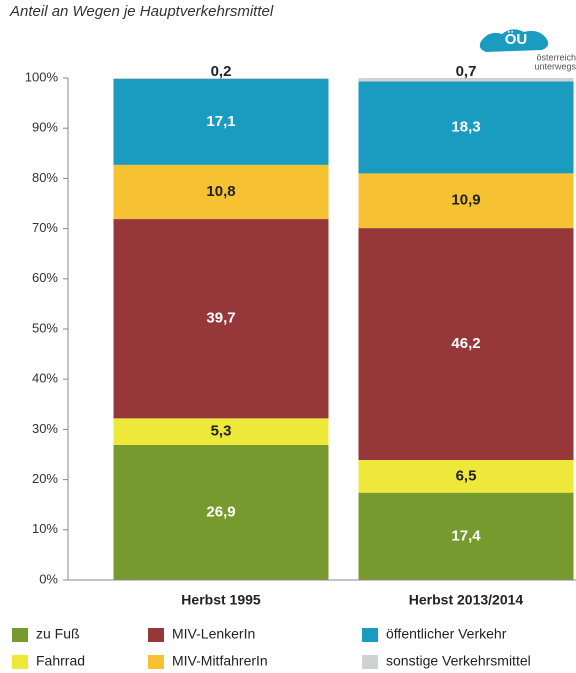  I want to click on data-label: 39,7, so click(220, 318).